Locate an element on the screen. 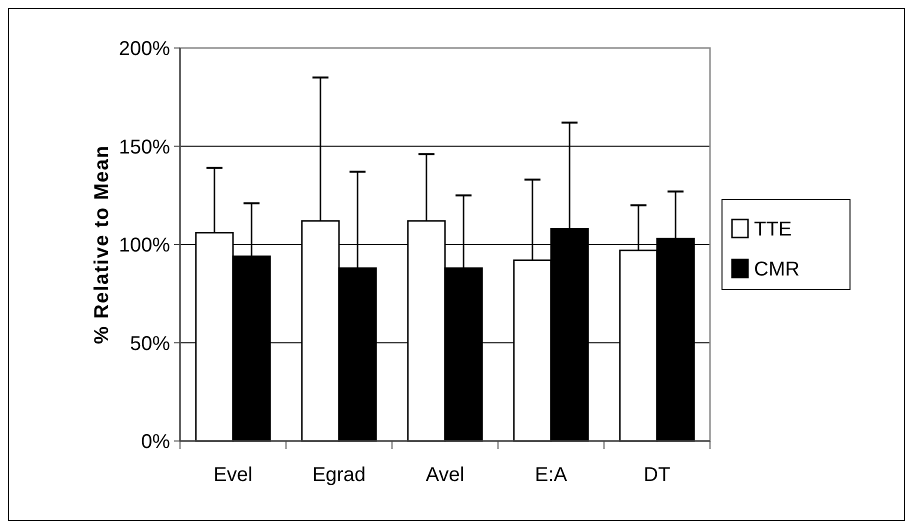  x-tick-label: Evel is located at coordinates (233, 475).